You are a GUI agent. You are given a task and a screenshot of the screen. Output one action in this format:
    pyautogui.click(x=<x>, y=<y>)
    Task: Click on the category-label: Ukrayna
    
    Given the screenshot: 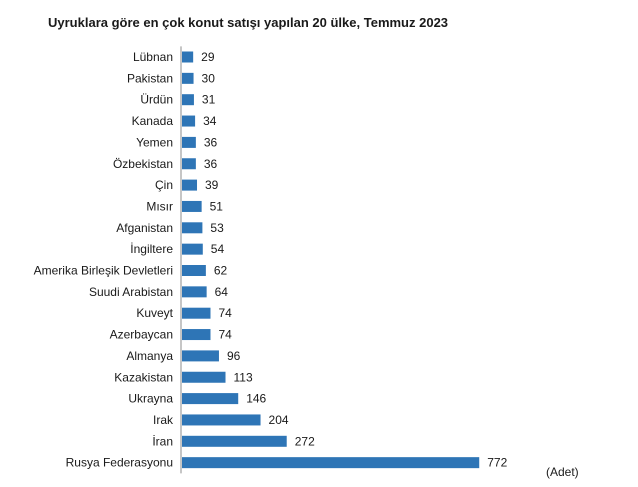 What is the action you would take?
    pyautogui.click(x=150, y=399)
    